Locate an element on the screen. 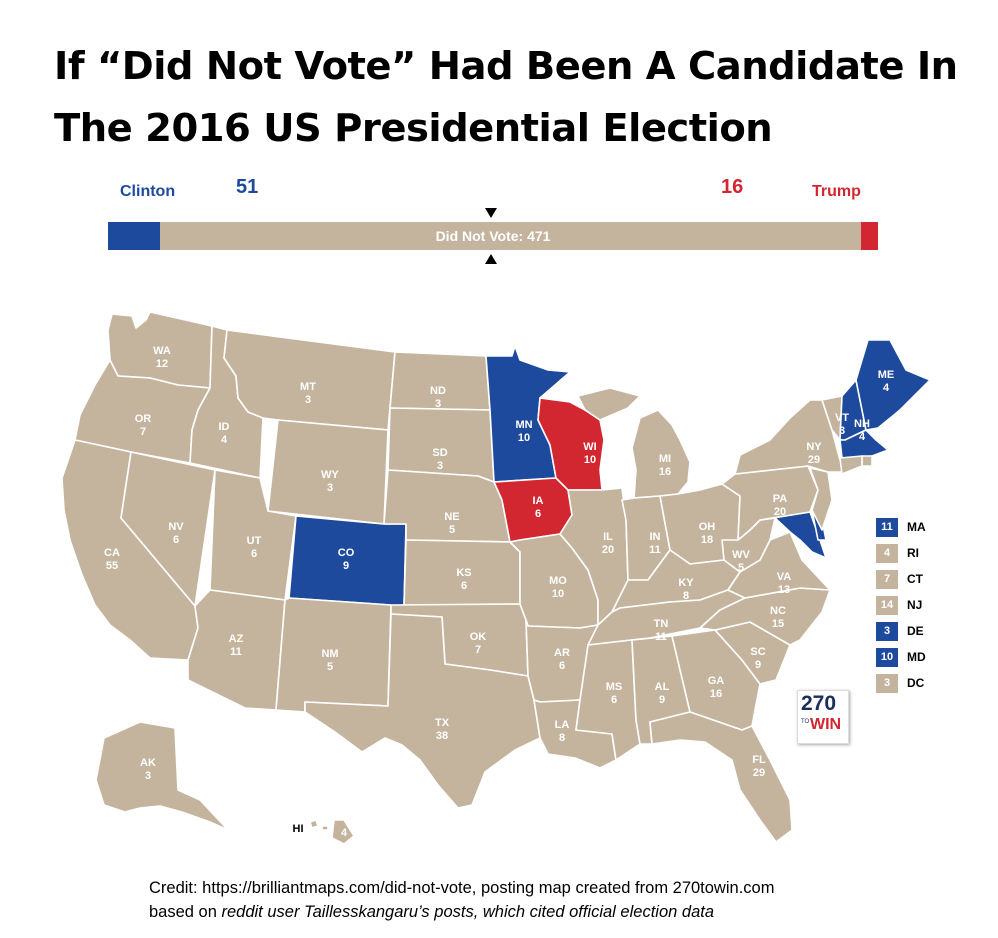 This screenshot has height=938, width=998. state-label-in: IN is located at coordinates (655, 537).